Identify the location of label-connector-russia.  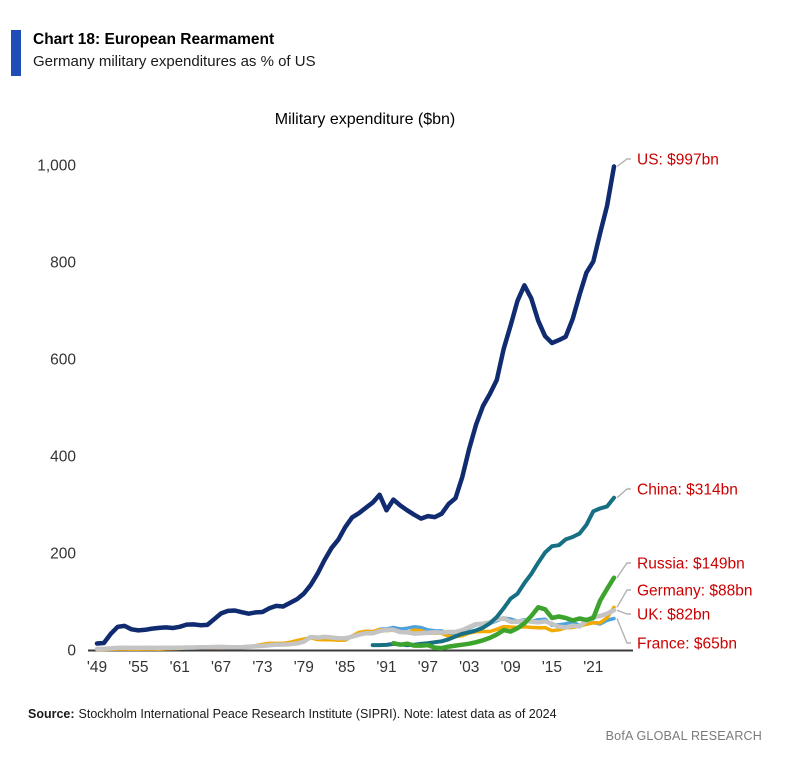
(623, 570).